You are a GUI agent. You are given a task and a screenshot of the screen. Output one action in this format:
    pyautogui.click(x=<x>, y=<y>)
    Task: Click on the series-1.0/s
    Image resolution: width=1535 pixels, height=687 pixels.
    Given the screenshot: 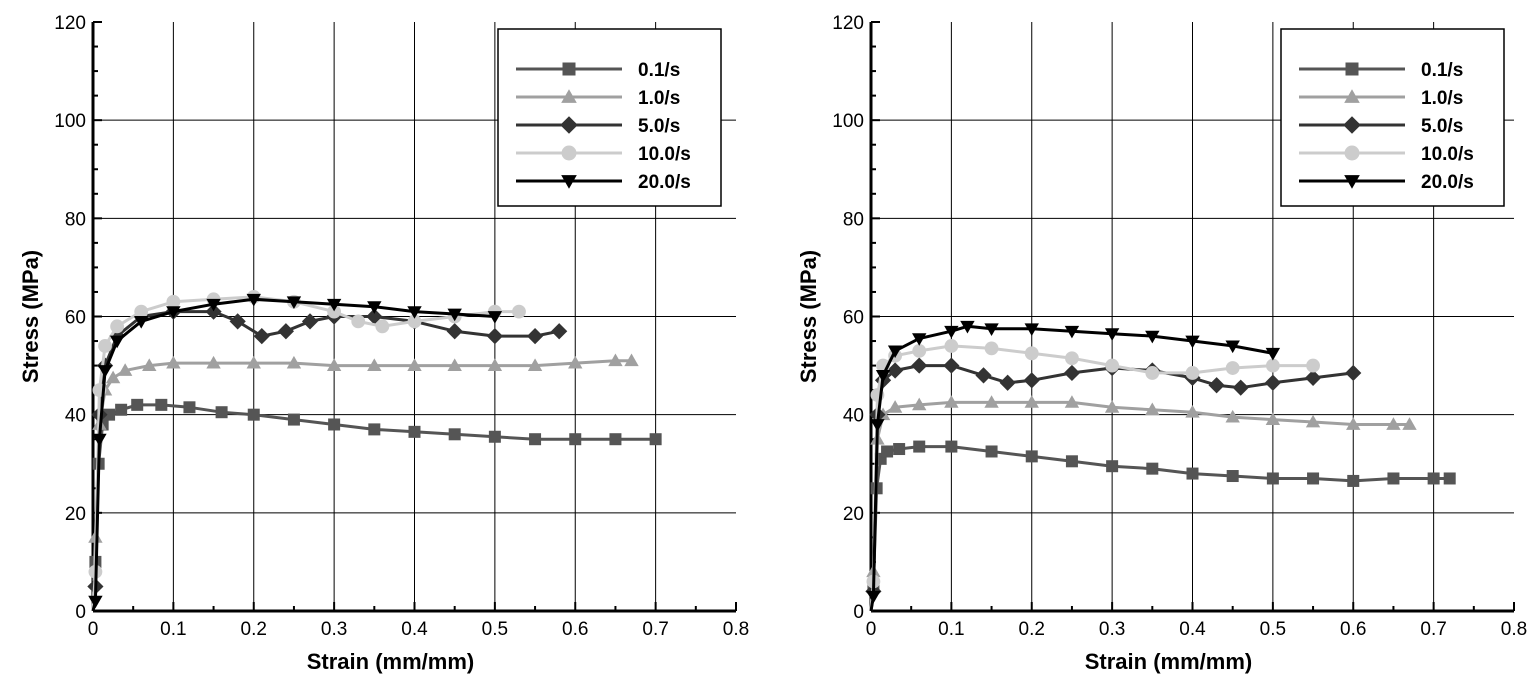 What is the action you would take?
    pyautogui.click(x=1141, y=503)
    